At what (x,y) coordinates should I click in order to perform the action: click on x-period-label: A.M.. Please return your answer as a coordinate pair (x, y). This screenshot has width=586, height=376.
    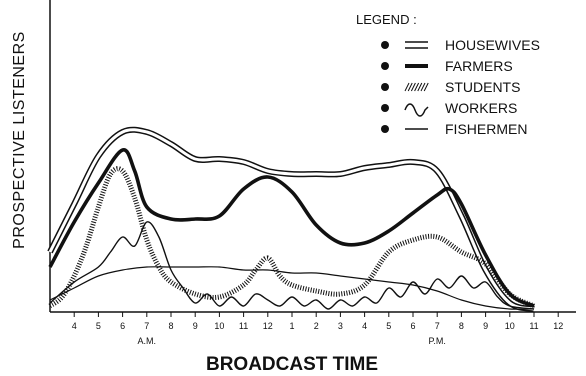
    Looking at the image, I should click on (147, 341).